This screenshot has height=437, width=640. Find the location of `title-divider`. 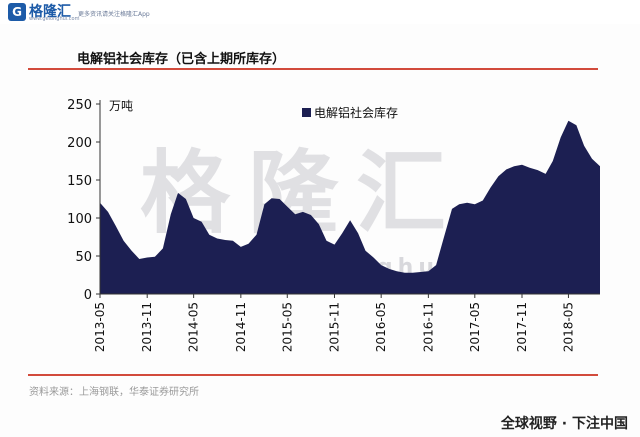

title-divider is located at coordinates (313, 69).